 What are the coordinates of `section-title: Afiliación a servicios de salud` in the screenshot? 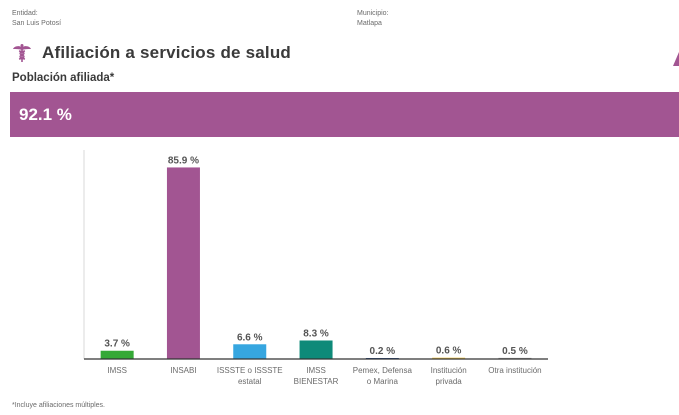 It's located at (167, 52).